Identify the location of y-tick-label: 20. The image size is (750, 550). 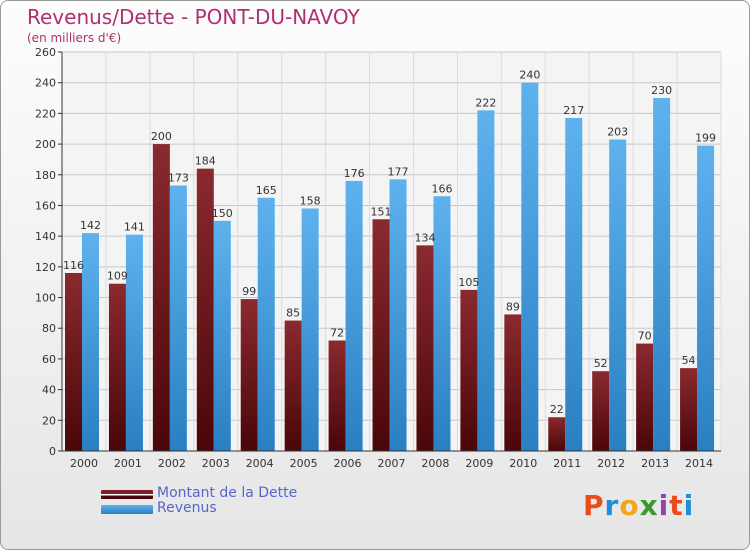
(49, 420).